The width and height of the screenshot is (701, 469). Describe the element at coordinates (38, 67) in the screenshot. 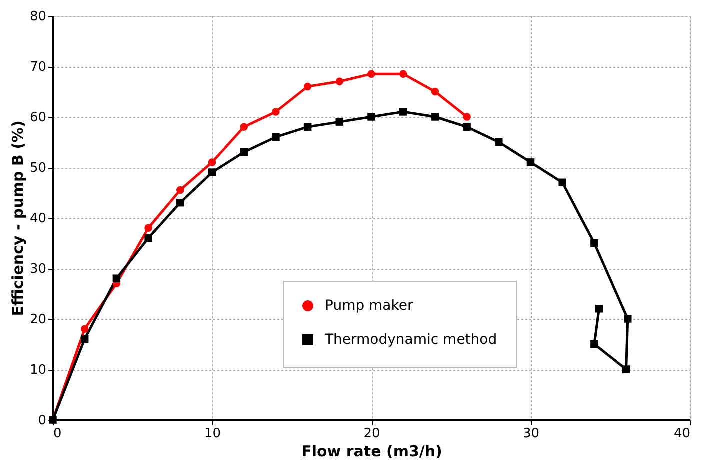

I see `y-tick-label: 70` at that location.